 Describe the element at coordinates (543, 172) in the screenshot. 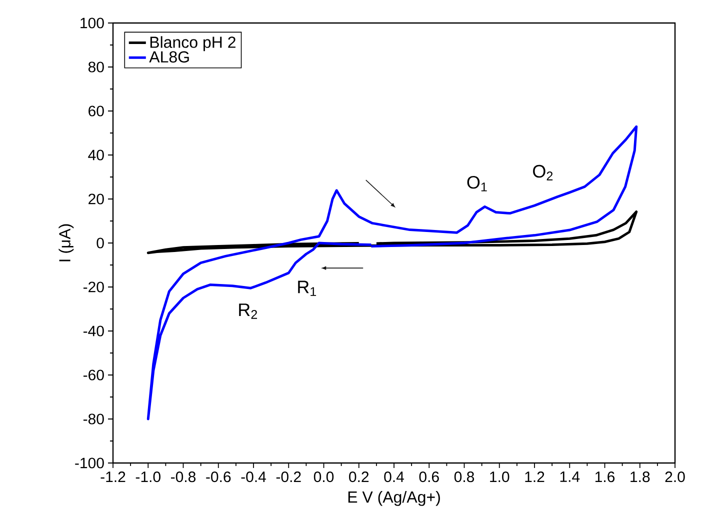

I see `annotation: O$_{2}$` at that location.